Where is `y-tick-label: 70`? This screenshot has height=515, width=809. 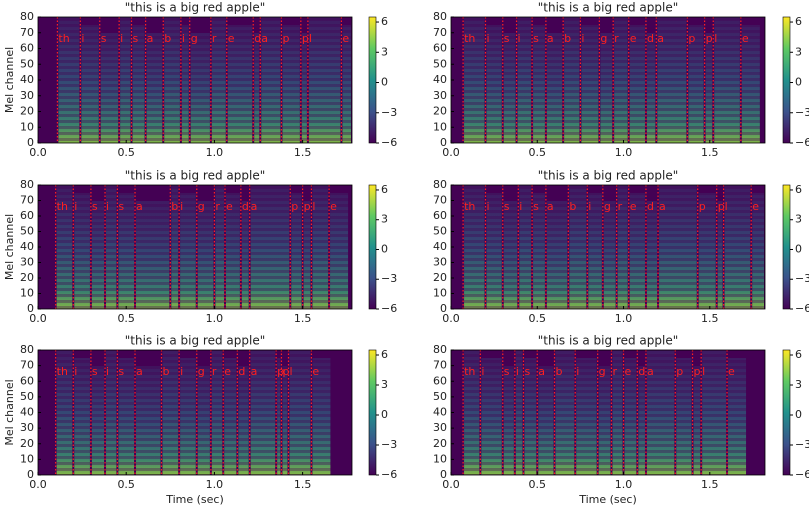 y-tick-label: 70 is located at coordinates (440, 32).